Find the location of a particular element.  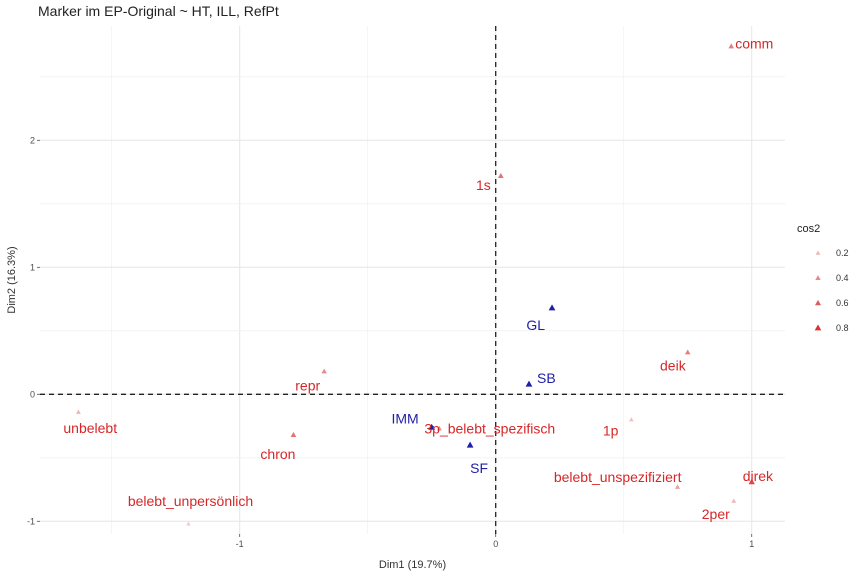

point-label: deik is located at coordinates (673, 365).